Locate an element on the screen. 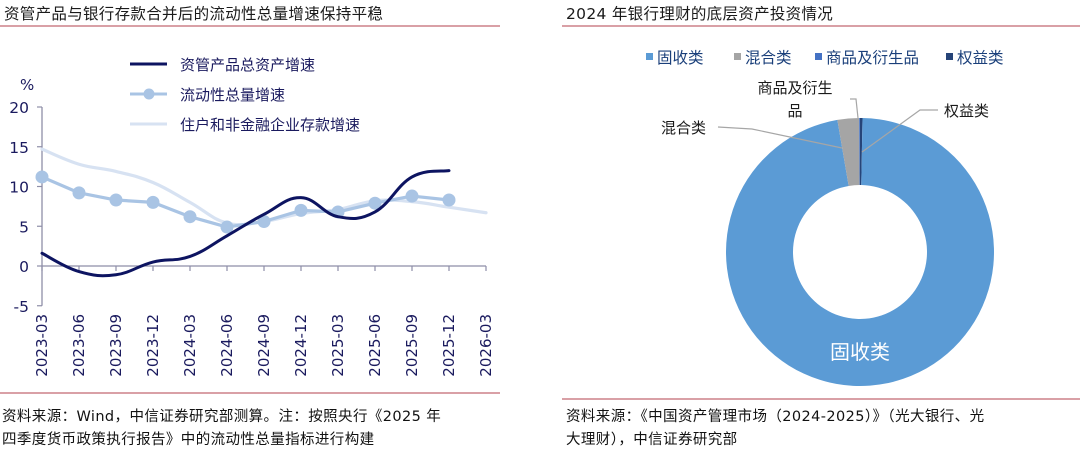  legend: 固收类 混合类 商品及衍生品 权益类 is located at coordinates (825, 58).